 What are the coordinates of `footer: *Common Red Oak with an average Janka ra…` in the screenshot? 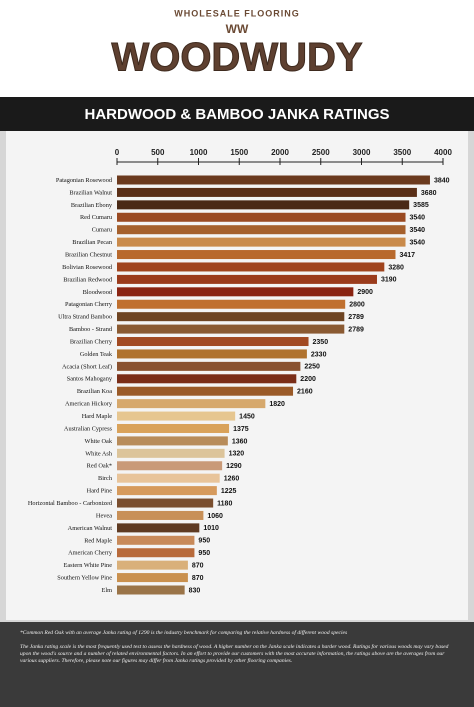 It's located at (237, 664).